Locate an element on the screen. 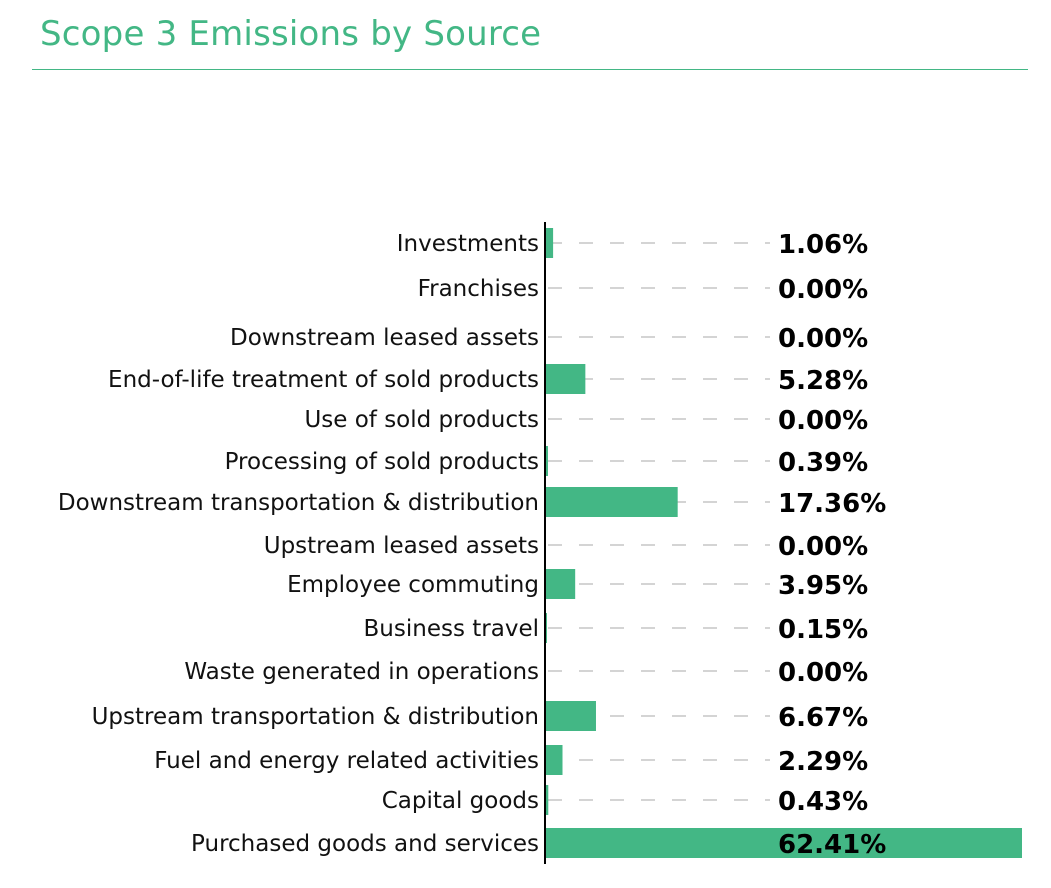 Image resolution: width=1051 pixels, height=888 pixels. category-label: Fuel and energy related activities is located at coordinates (346, 761).